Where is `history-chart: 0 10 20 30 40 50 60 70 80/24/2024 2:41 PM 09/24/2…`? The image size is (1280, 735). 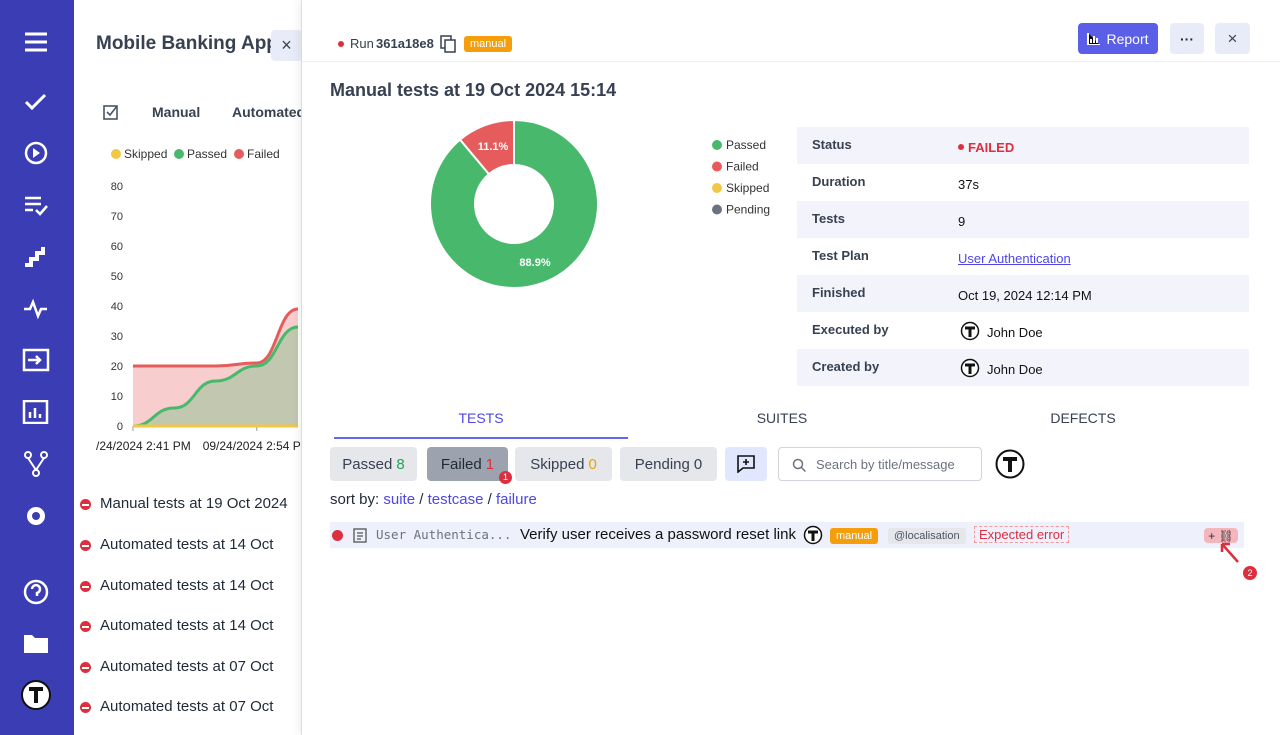
history-chart: 0 10 20 30 40 50 60 70 80/24/2024 2:41 PM 09/24/2… is located at coordinates (198, 300).